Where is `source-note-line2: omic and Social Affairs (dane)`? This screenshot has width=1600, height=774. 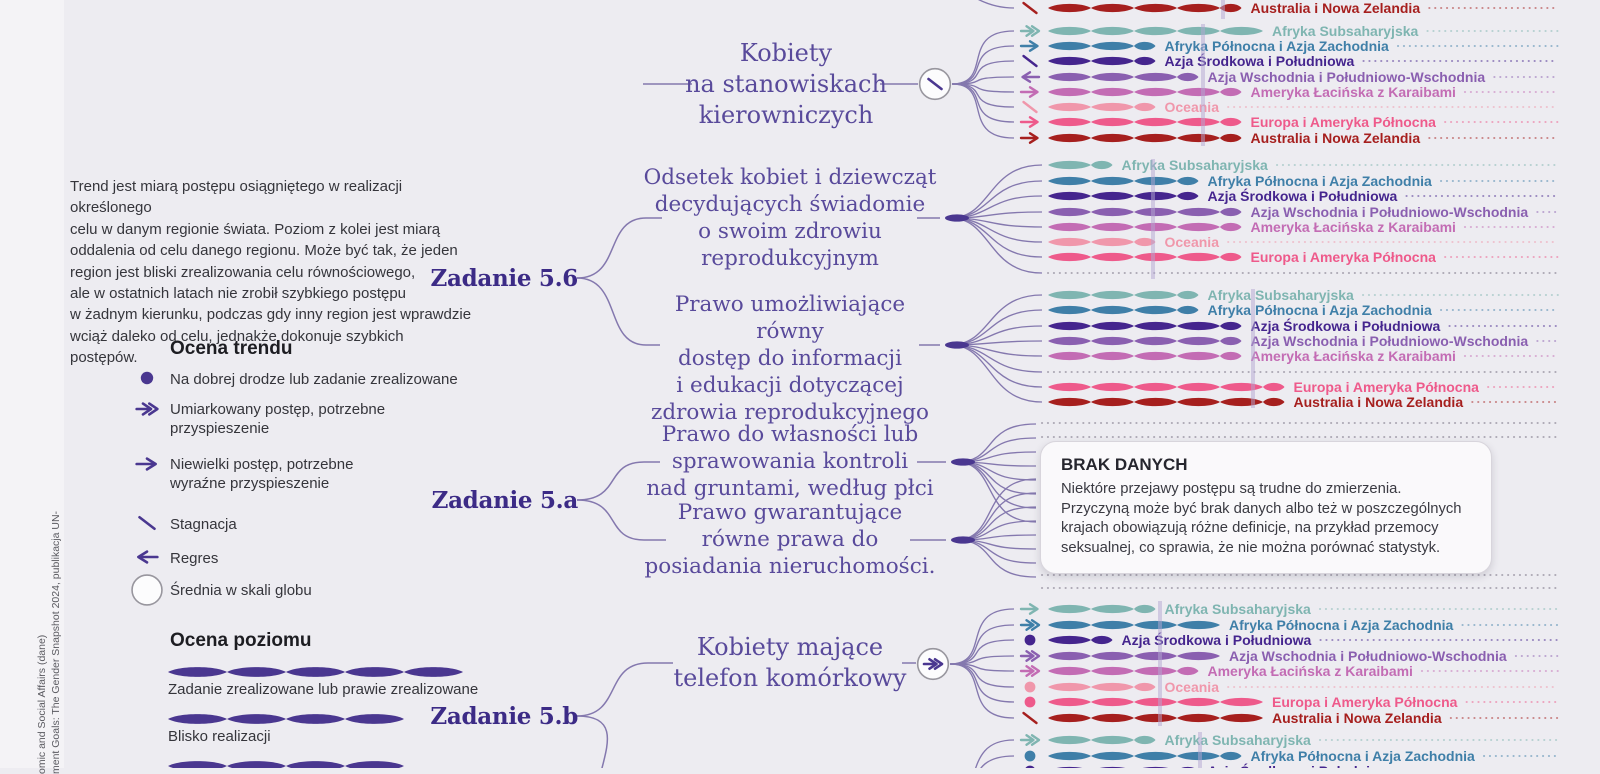 source-note-line2: omic and Social Affairs (dane) is located at coordinates (42, 704).